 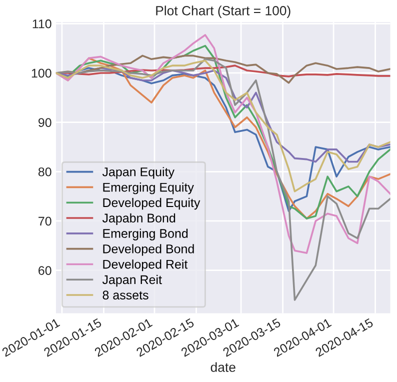 I want to click on x-axis-title: date, so click(x=223, y=367).